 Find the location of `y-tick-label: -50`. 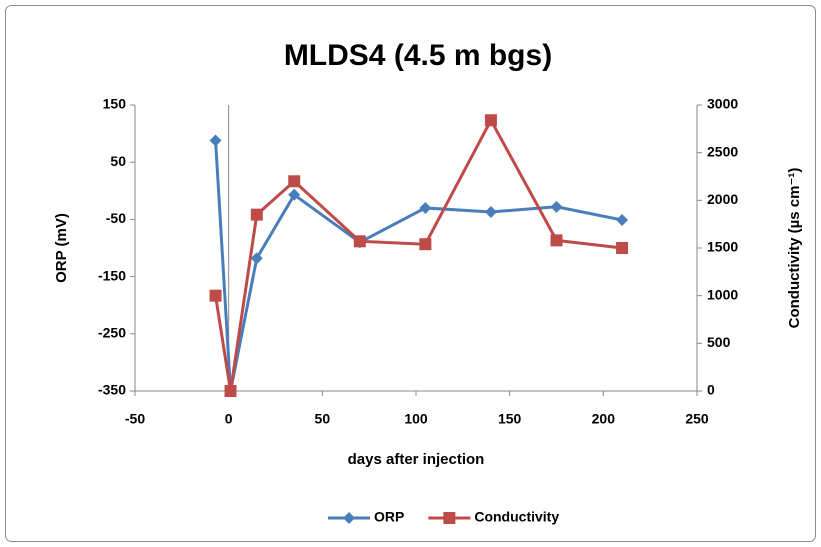

y-tick-label: -50 is located at coordinates (116, 218).